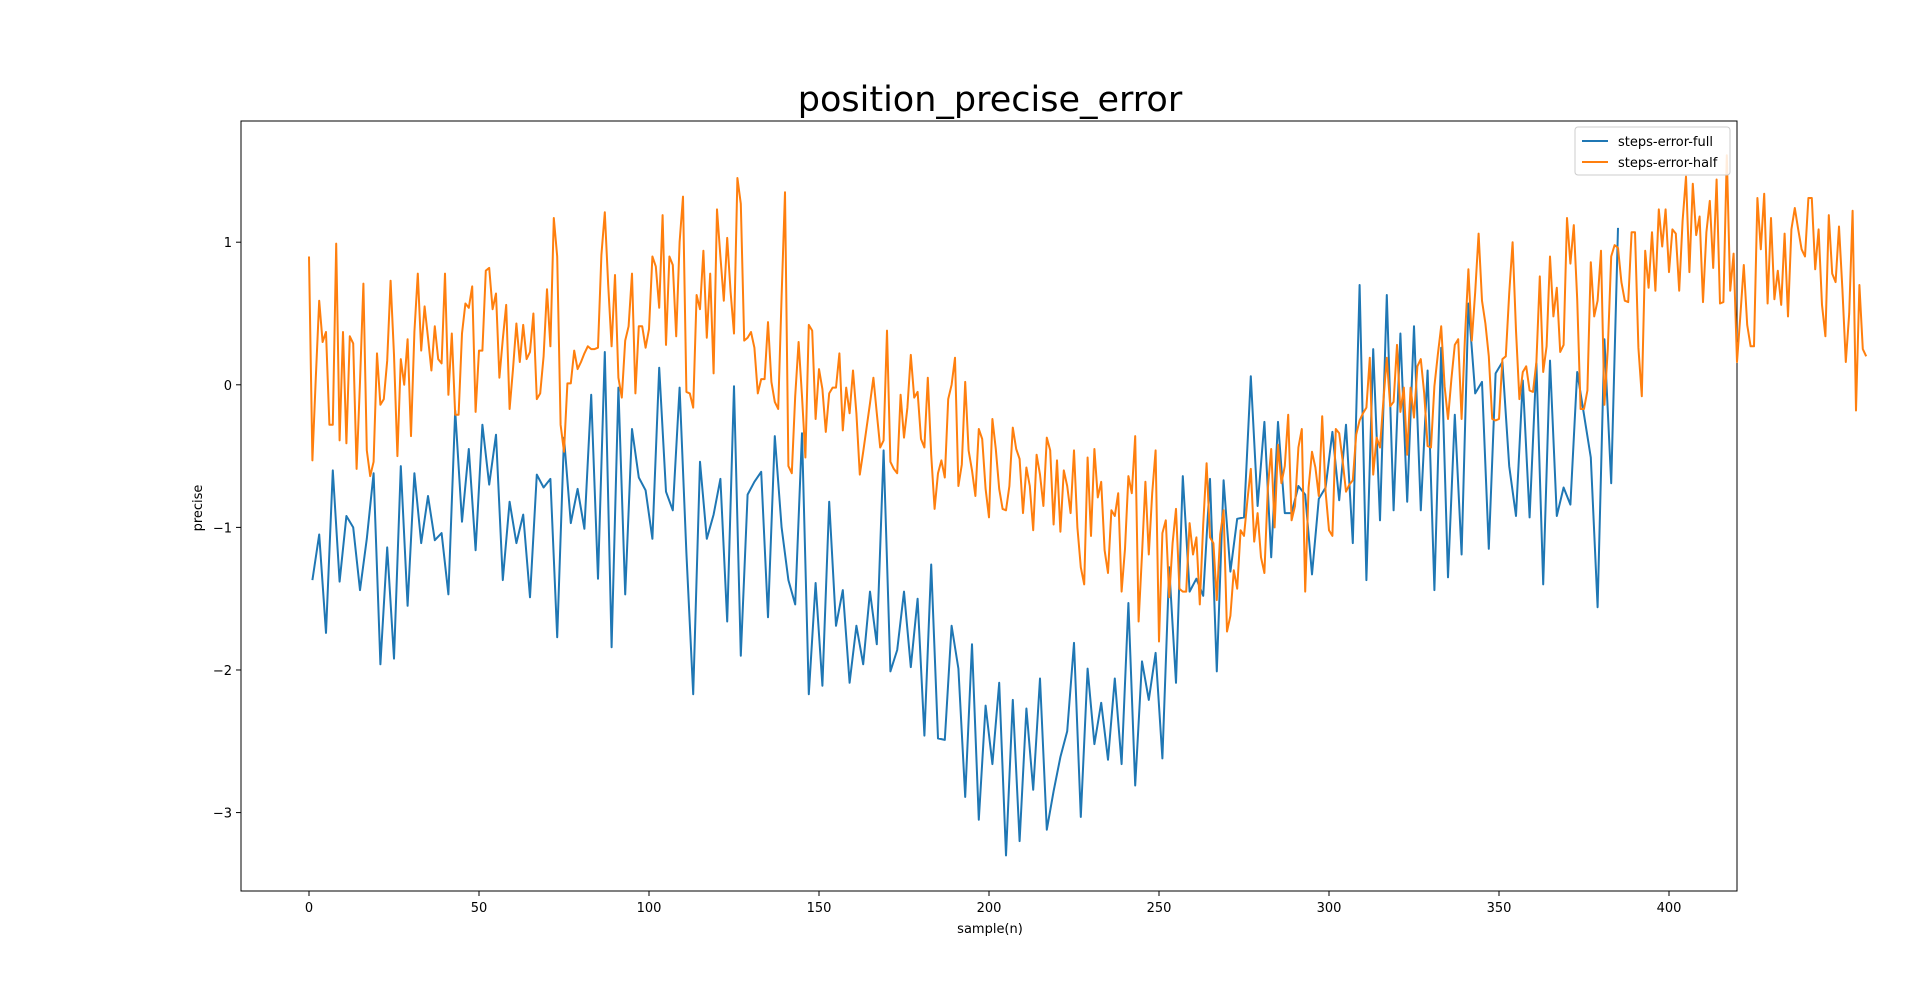  What do you see at coordinates (1499, 908) in the screenshot?
I see `x-tick-label: 350` at bounding box center [1499, 908].